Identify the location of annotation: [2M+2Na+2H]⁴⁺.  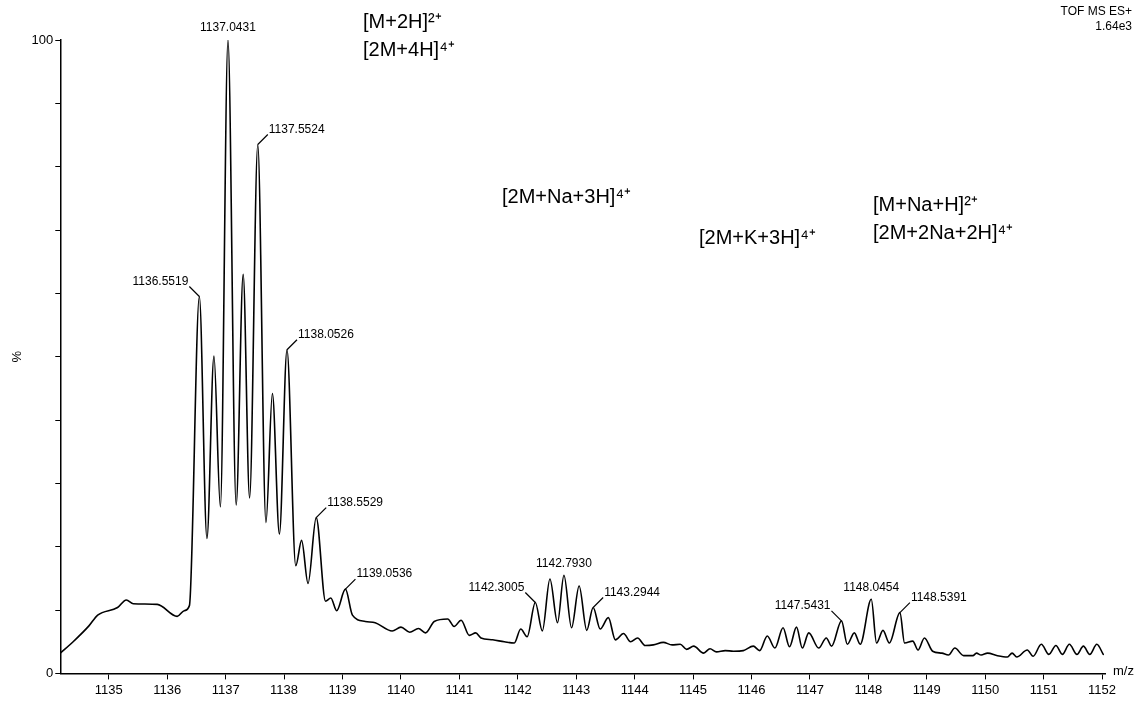
(943, 231).